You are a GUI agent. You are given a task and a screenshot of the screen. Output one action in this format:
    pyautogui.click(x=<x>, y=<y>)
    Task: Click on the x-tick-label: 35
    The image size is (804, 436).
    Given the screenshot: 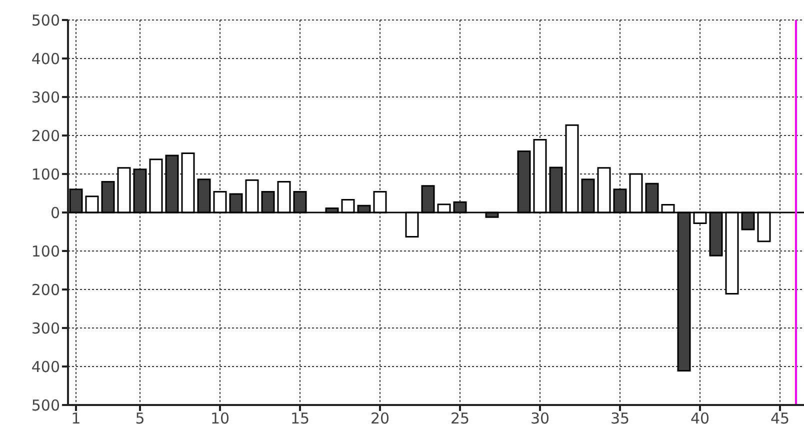 What is the action you would take?
    pyautogui.click(x=620, y=419)
    